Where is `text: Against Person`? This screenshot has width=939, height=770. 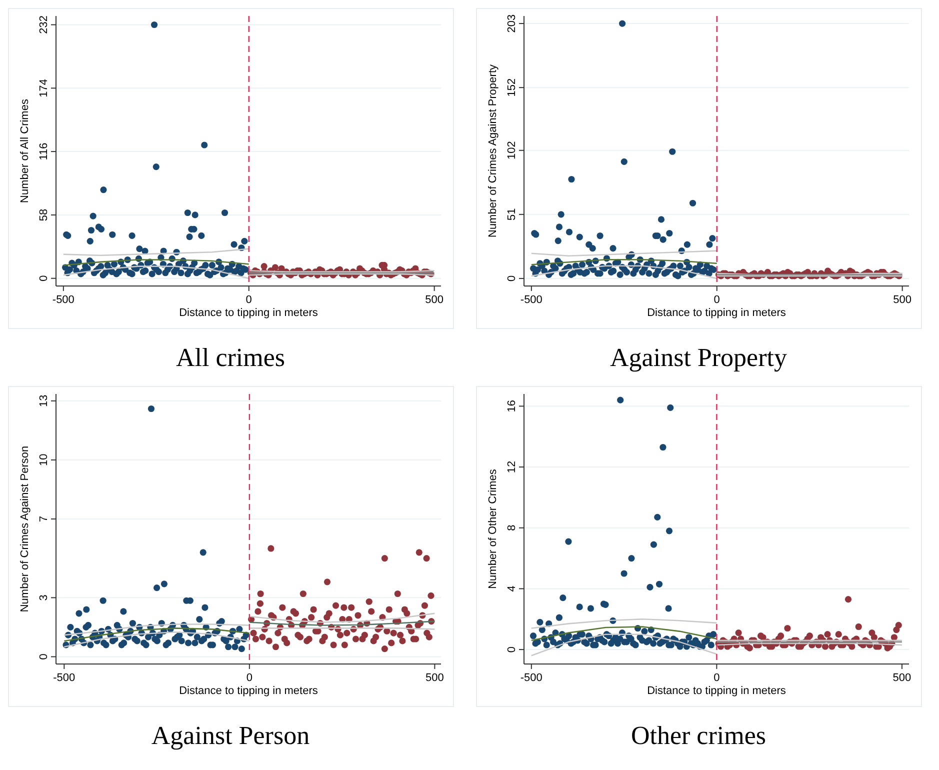
text: Against Person is located at coordinates (230, 735).